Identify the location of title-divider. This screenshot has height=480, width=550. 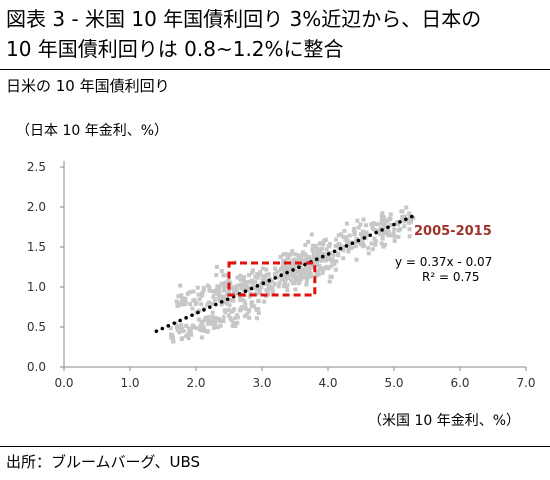
(275, 69).